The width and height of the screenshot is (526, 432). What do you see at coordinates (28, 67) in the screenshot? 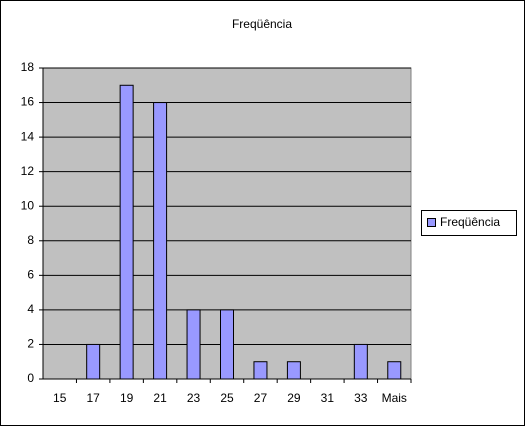
I see `y-tick-label: 18` at bounding box center [28, 67].